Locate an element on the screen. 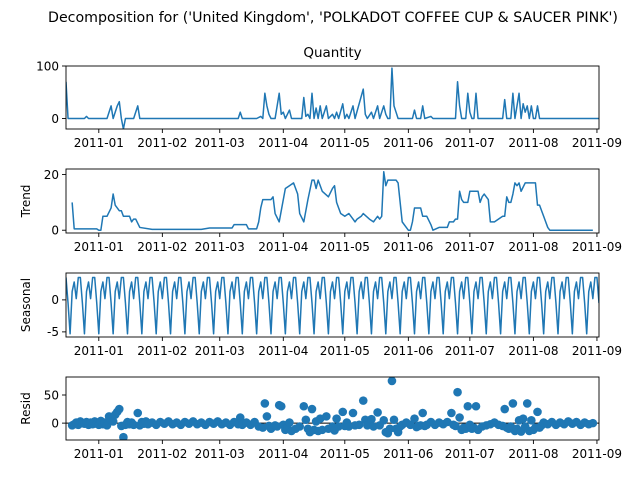  series-line-trend is located at coordinates (332, 201).